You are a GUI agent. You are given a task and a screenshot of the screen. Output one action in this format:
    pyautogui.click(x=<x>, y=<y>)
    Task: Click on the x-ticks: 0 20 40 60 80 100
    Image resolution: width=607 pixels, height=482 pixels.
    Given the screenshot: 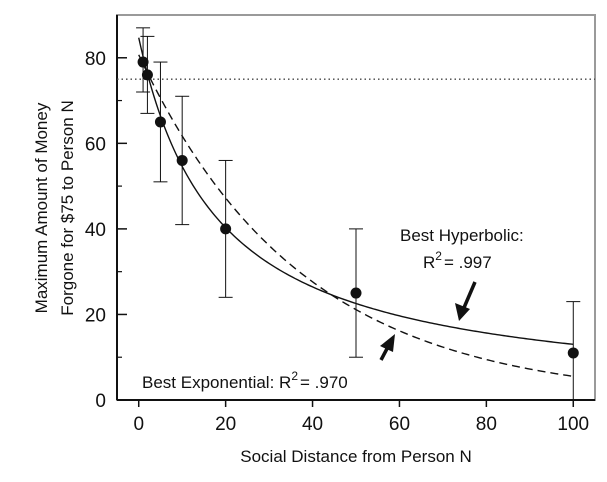 What is the action you would take?
    pyautogui.click(x=361, y=417)
    